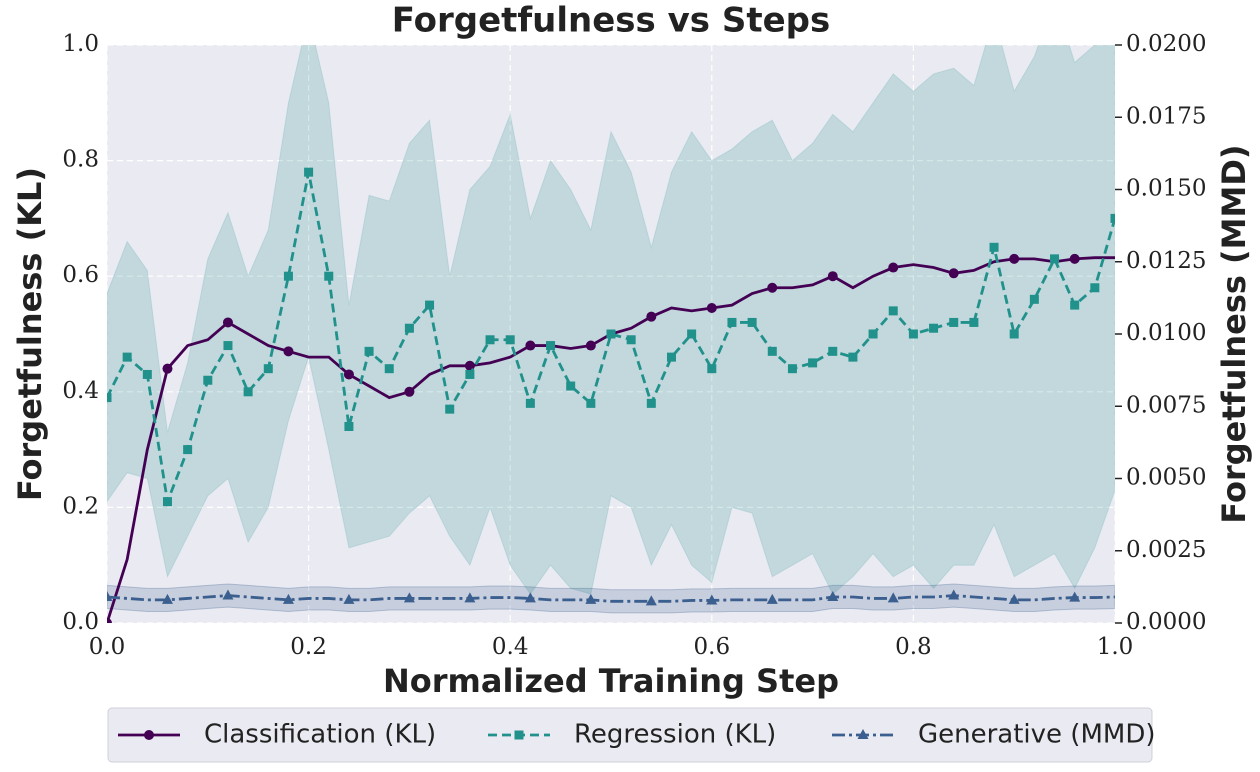  What do you see at coordinates (1166, 478) in the screenshot?
I see `y2-tick-label: 0.0050` at bounding box center [1166, 478].